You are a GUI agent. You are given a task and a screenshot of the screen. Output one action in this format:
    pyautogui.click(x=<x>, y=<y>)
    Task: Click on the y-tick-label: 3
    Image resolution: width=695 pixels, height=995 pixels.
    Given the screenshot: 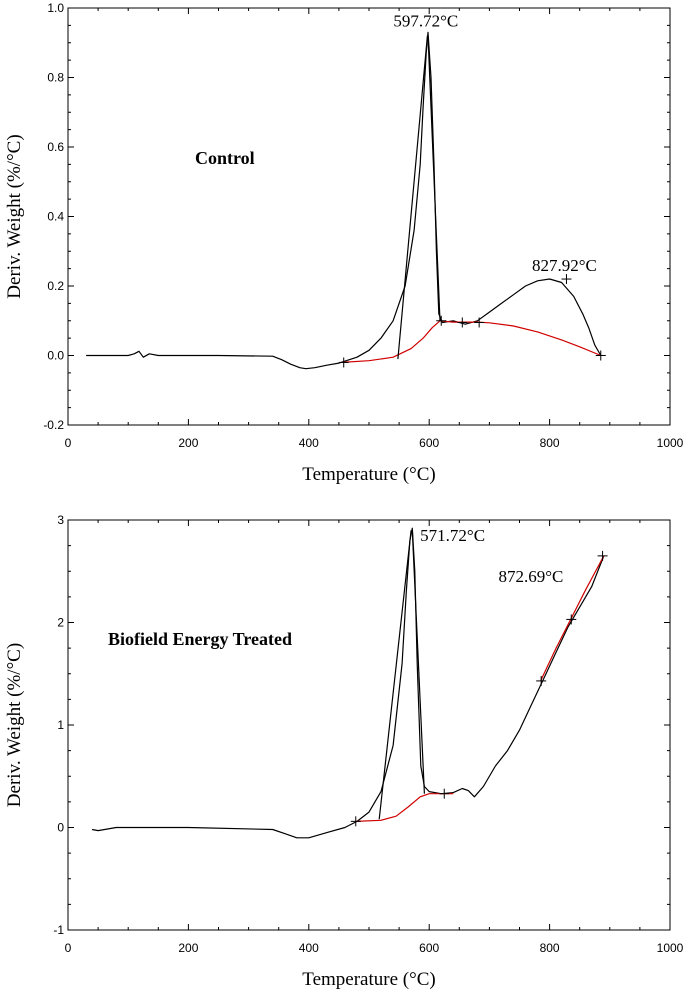 What is the action you would take?
    pyautogui.click(x=60, y=520)
    